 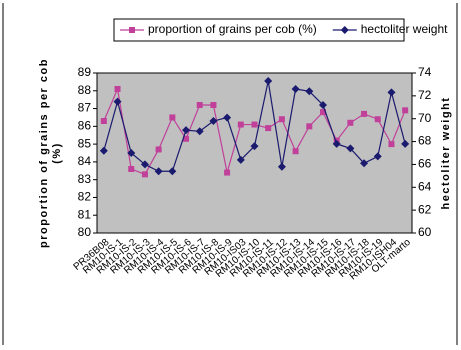 I want to click on y2-tick-label: 68, so click(x=425, y=141).